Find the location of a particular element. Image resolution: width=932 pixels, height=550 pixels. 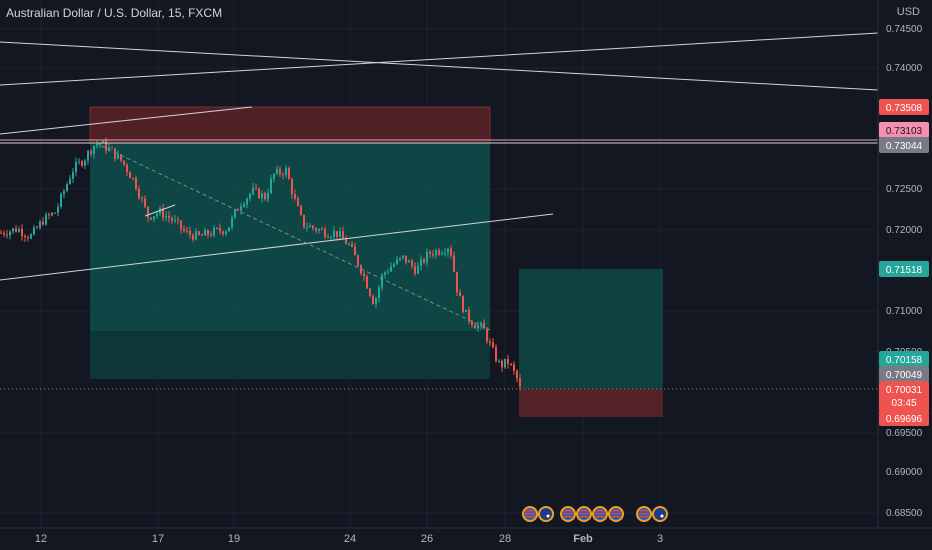

x-tick: 28 is located at coordinates (505, 539).